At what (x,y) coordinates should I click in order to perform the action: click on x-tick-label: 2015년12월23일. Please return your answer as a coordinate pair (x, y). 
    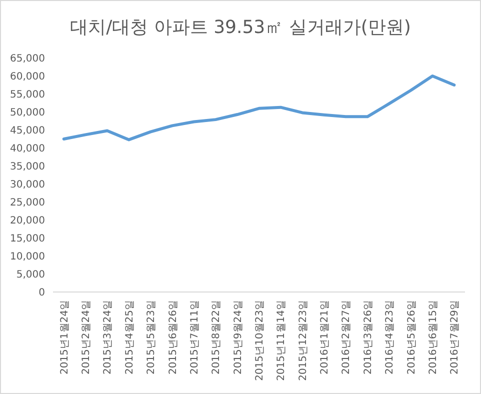
    Looking at the image, I should click on (303, 340).